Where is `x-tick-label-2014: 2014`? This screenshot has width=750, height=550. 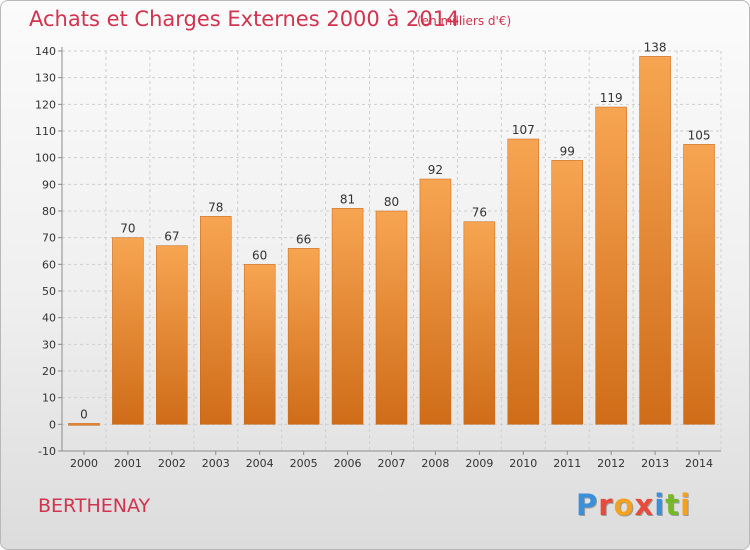
x-tick-label-2014: 2014 is located at coordinates (699, 463).